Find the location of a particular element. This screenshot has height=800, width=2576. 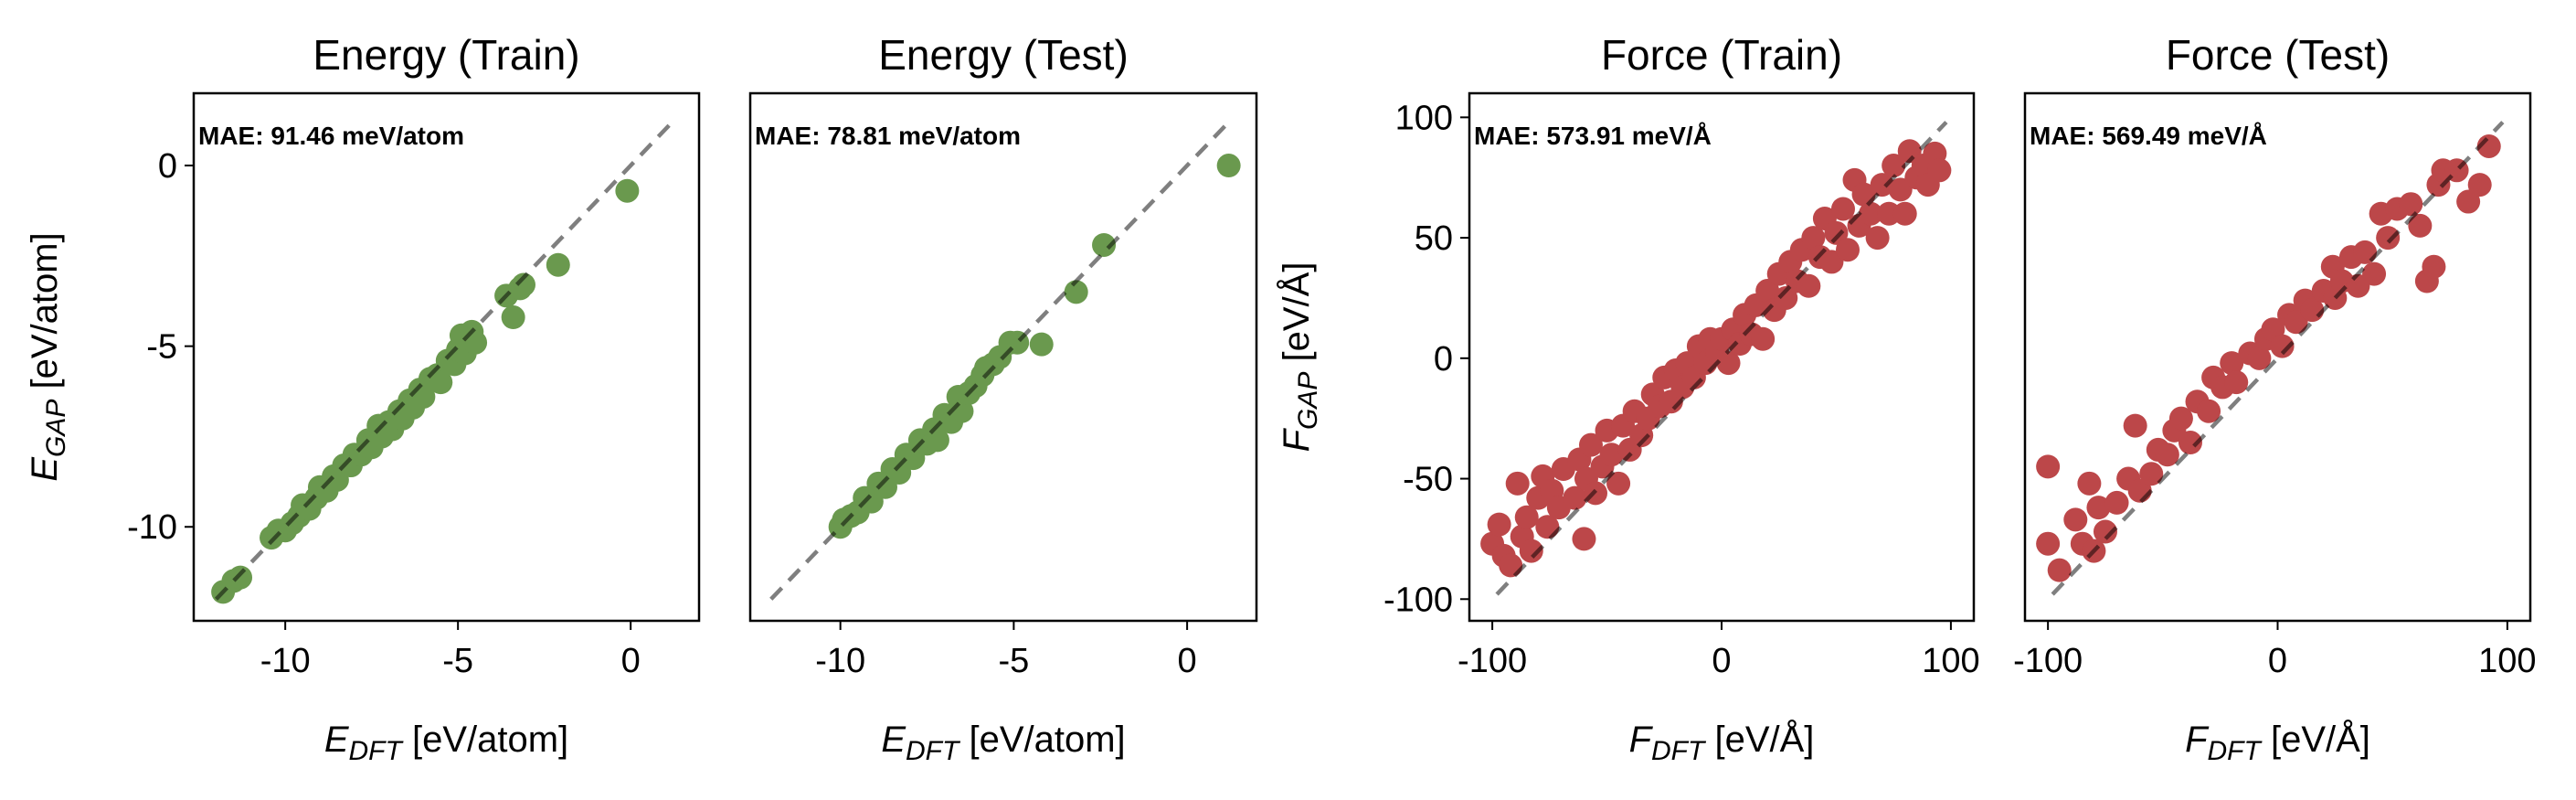

mae-annotation: MAE: 78.81 meV/atom is located at coordinates (888, 136).